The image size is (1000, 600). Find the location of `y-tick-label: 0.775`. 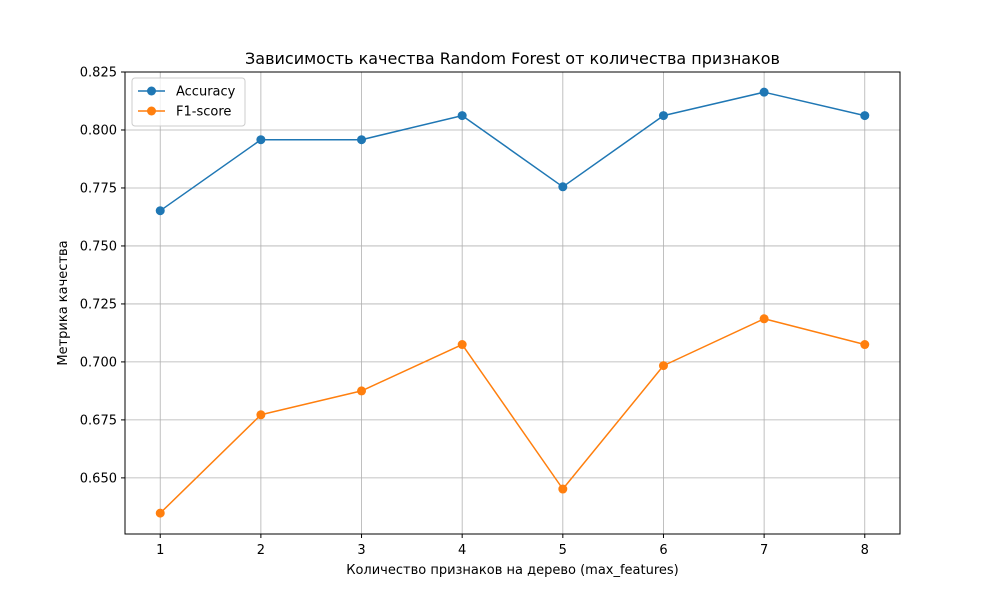

y-tick-label: 0.775 is located at coordinates (98, 188).